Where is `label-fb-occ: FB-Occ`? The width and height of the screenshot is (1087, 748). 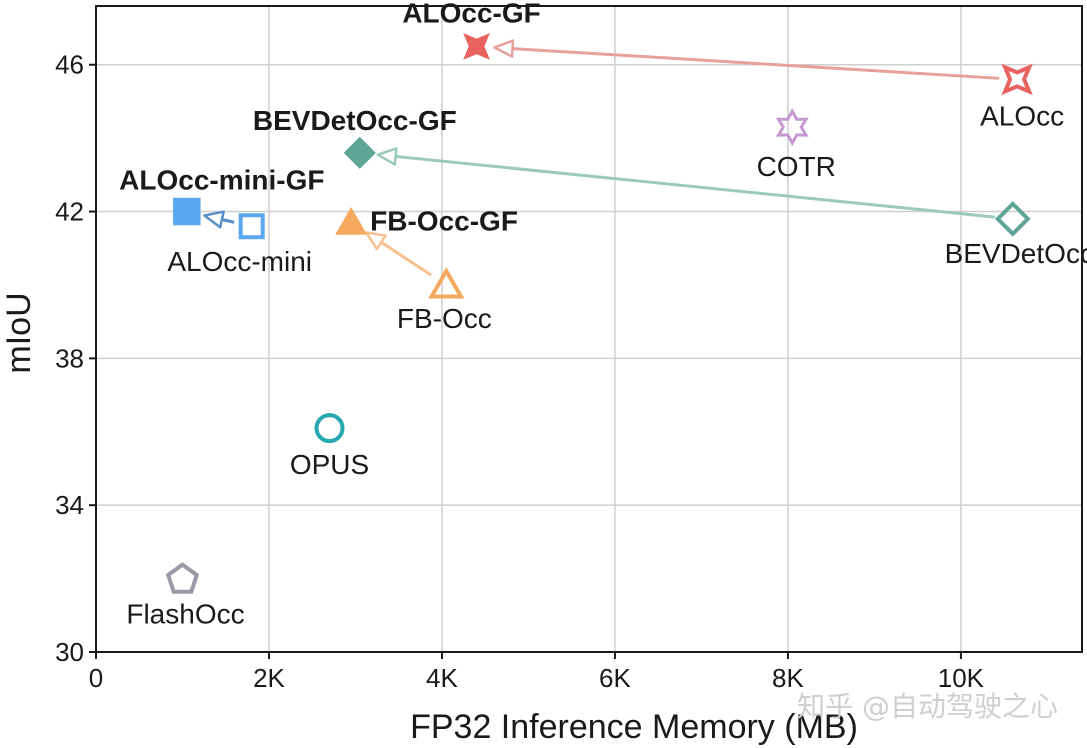
label-fb-occ: FB-Occ is located at coordinates (444, 318).